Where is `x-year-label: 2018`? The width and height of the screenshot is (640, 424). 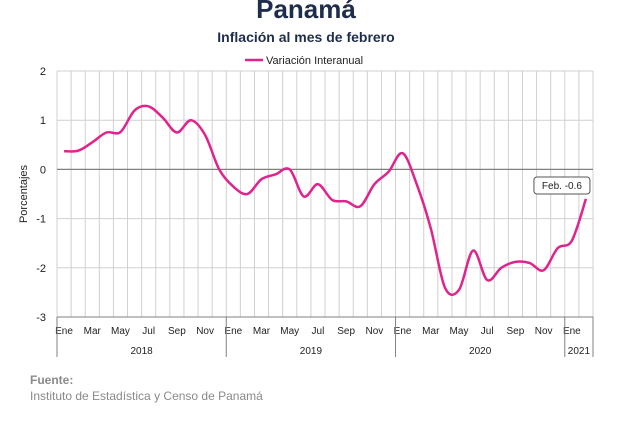 x-year-label: 2018 is located at coordinates (142, 351).